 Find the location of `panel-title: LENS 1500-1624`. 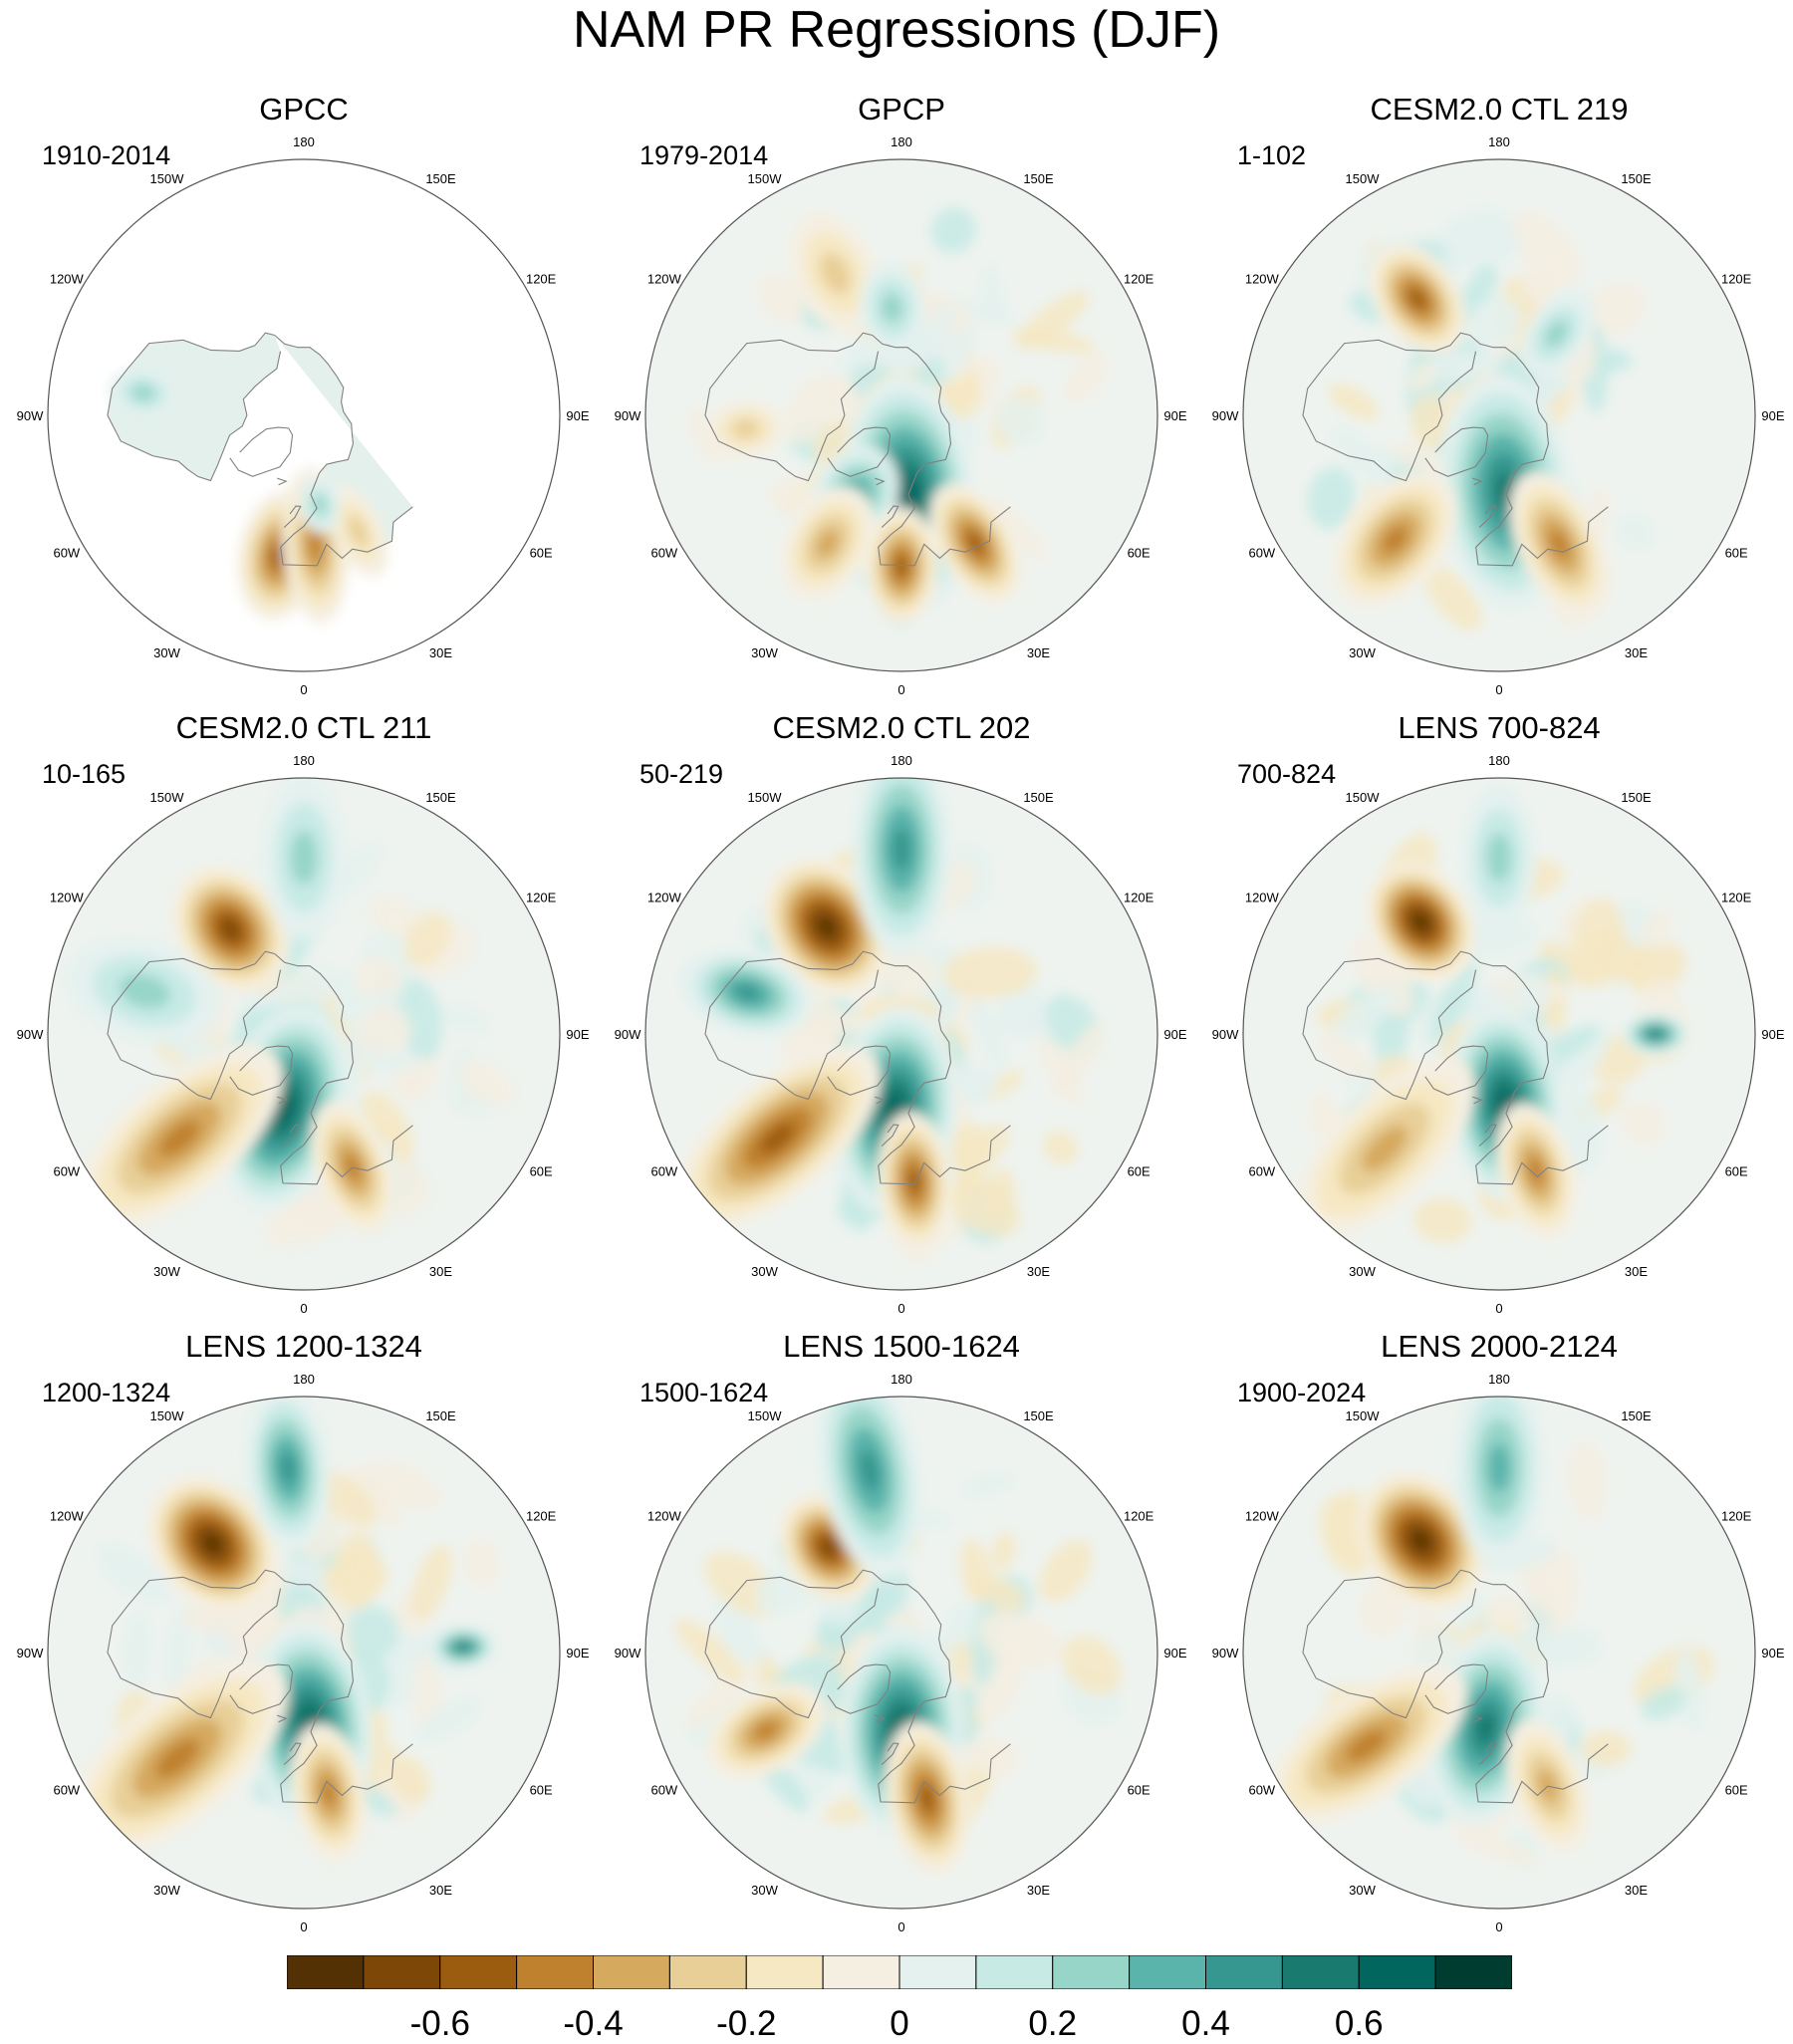

panel-title: LENS 1500-1624 is located at coordinates (901, 1347).